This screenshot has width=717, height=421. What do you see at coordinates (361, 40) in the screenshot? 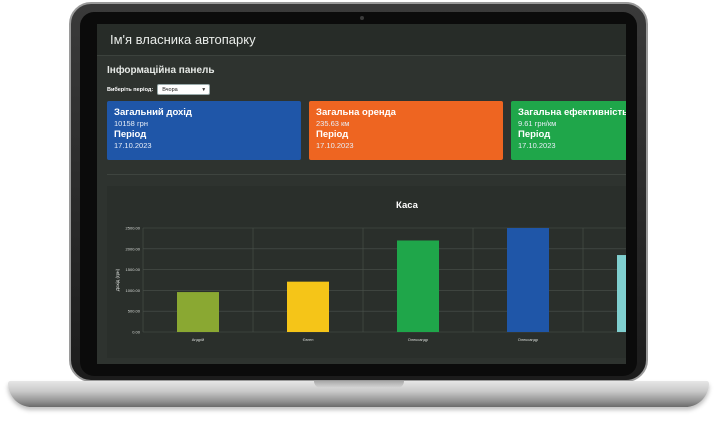
I see `top-bar: Ім'я власника автопарку` at bounding box center [361, 40].